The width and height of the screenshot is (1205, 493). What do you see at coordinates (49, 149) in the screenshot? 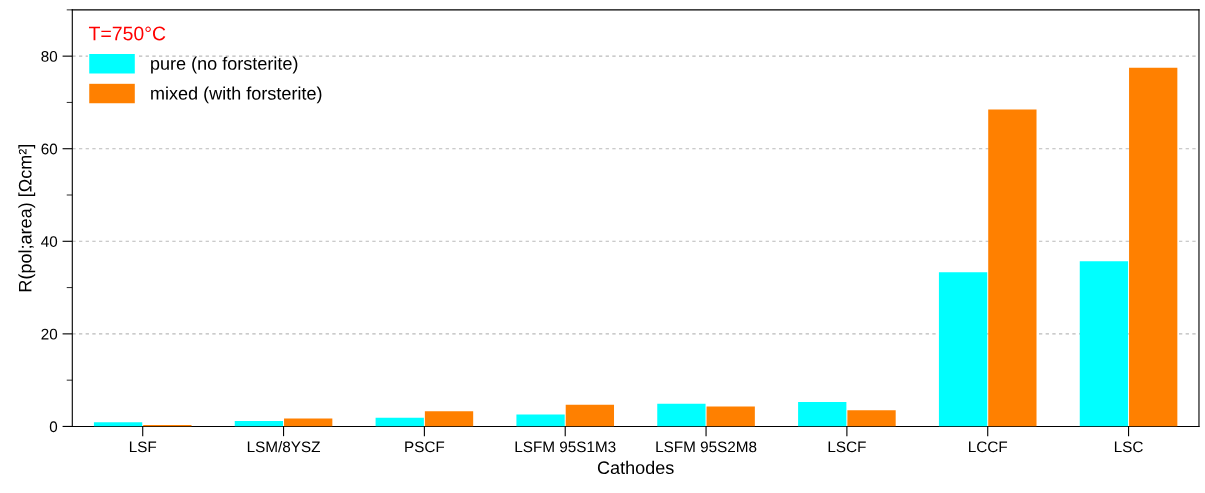
I see `y-tick-label: 60` at bounding box center [49, 149].